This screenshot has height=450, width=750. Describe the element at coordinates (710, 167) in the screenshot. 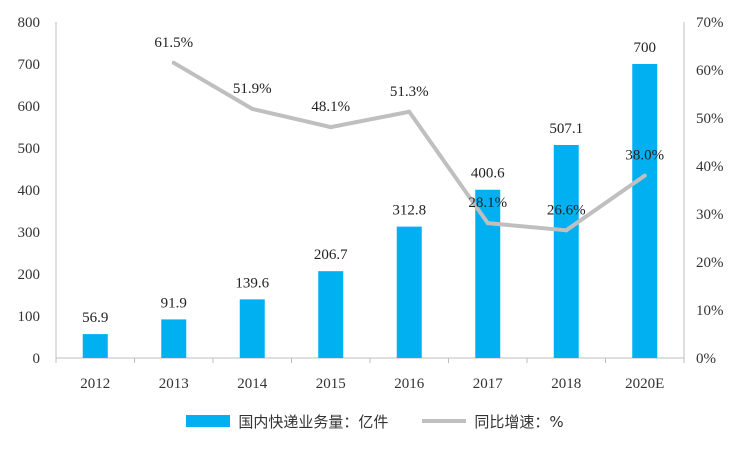

I see `y-right-tick-label: 40%` at that location.